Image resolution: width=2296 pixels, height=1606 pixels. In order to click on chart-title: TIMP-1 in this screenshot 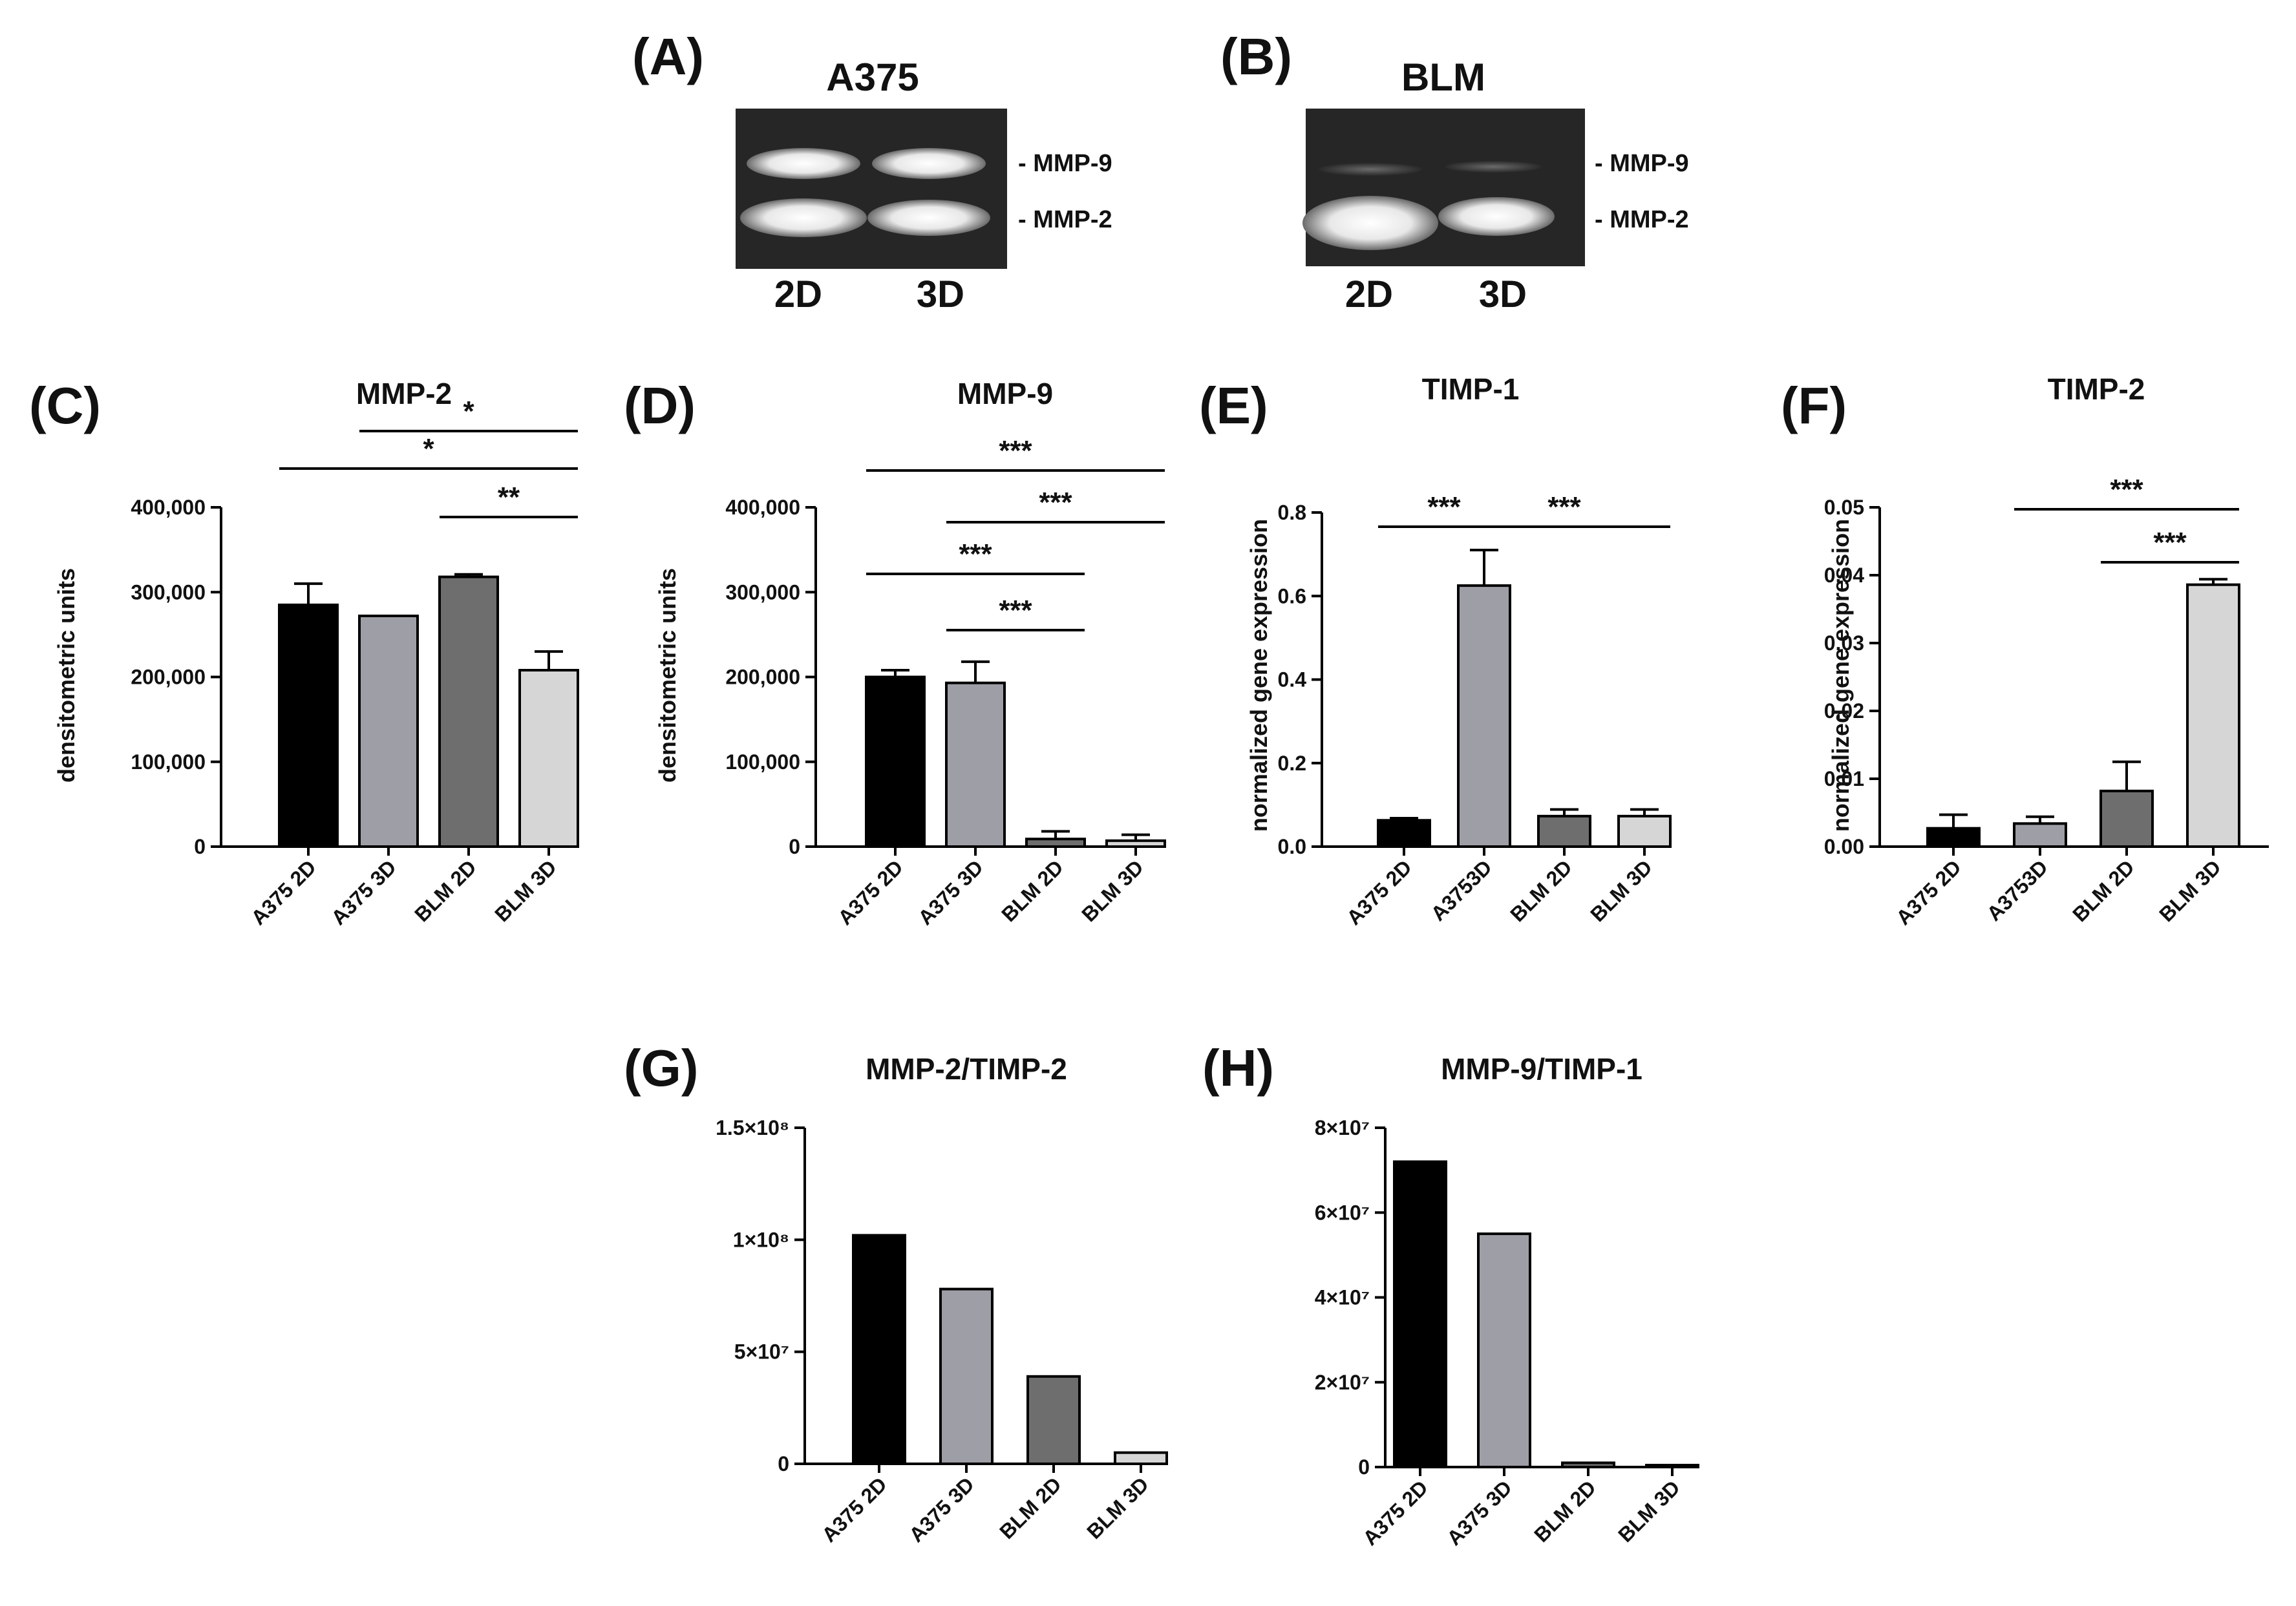, I will do `click(1471, 389)`.